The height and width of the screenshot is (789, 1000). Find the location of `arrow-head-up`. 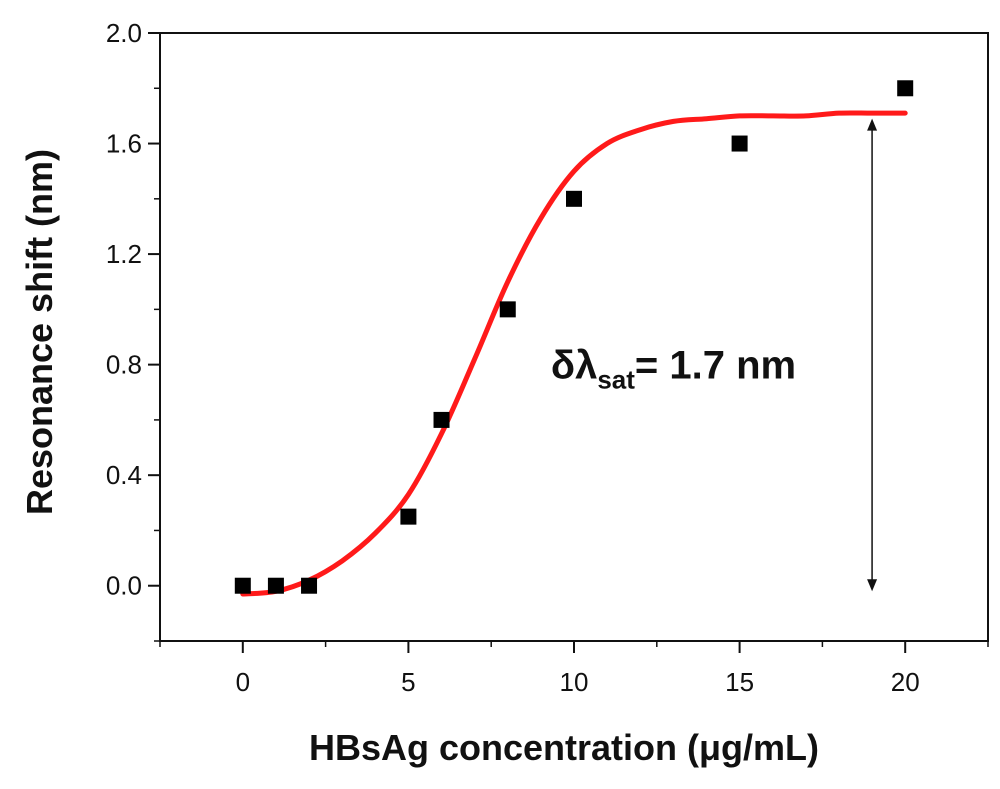

arrow-head-up is located at coordinates (872, 124).